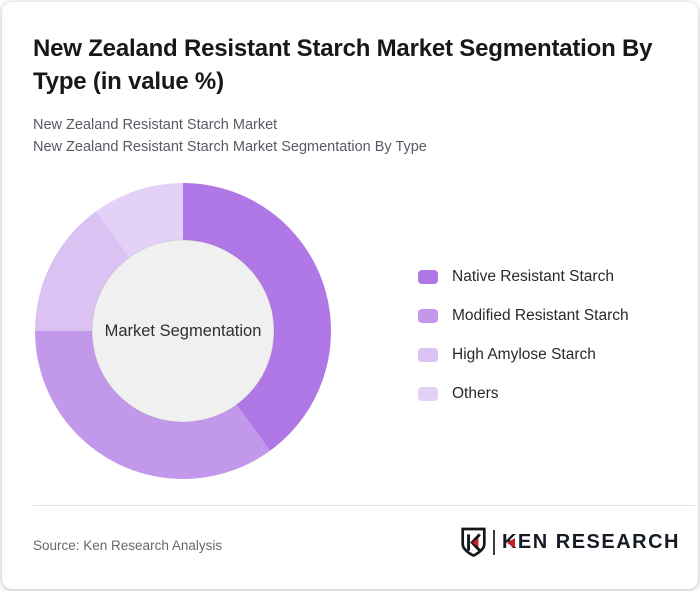 The width and height of the screenshot is (700, 591). Describe the element at coordinates (428, 276) in the screenshot. I see `legend-swatch-native` at that location.